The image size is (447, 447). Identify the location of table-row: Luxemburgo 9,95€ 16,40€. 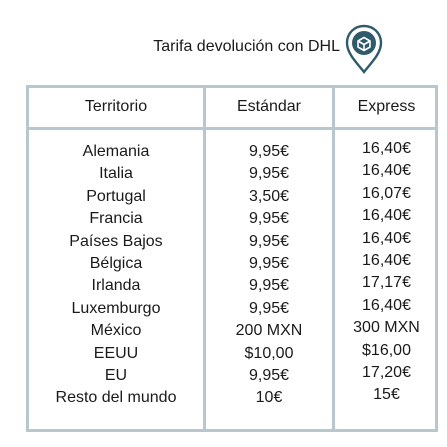
(232, 308).